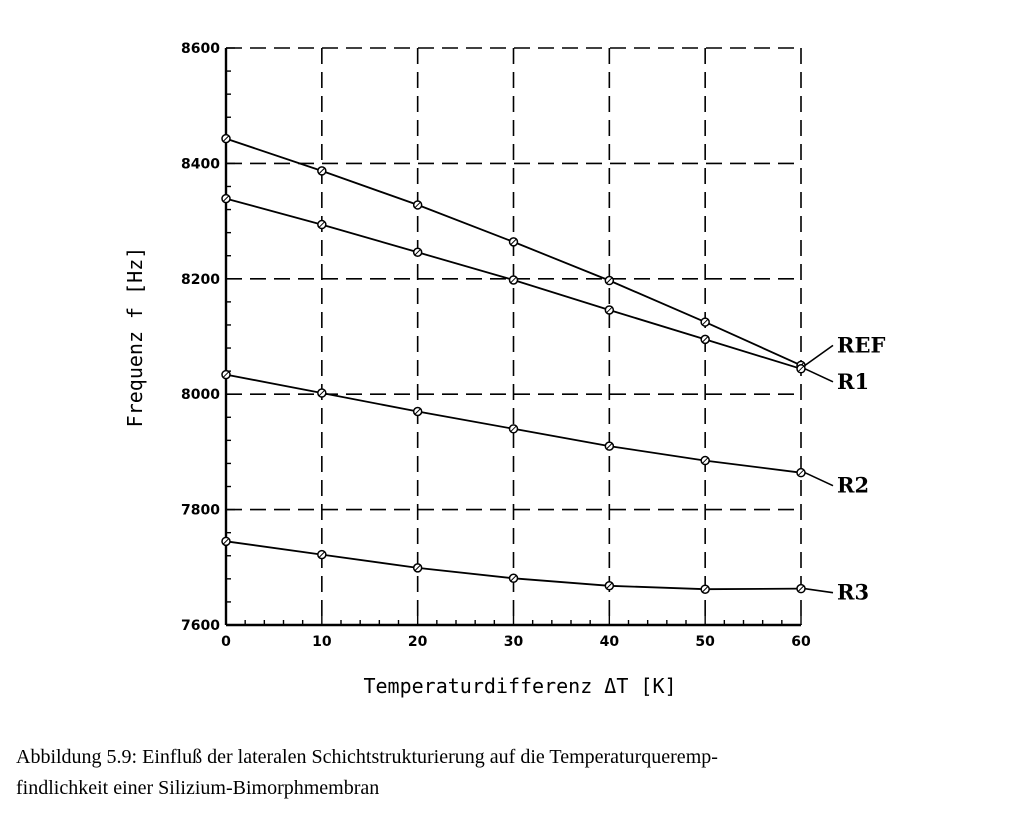 The width and height of the screenshot is (1017, 831). I want to click on x-tick-label: 0, so click(226, 642).